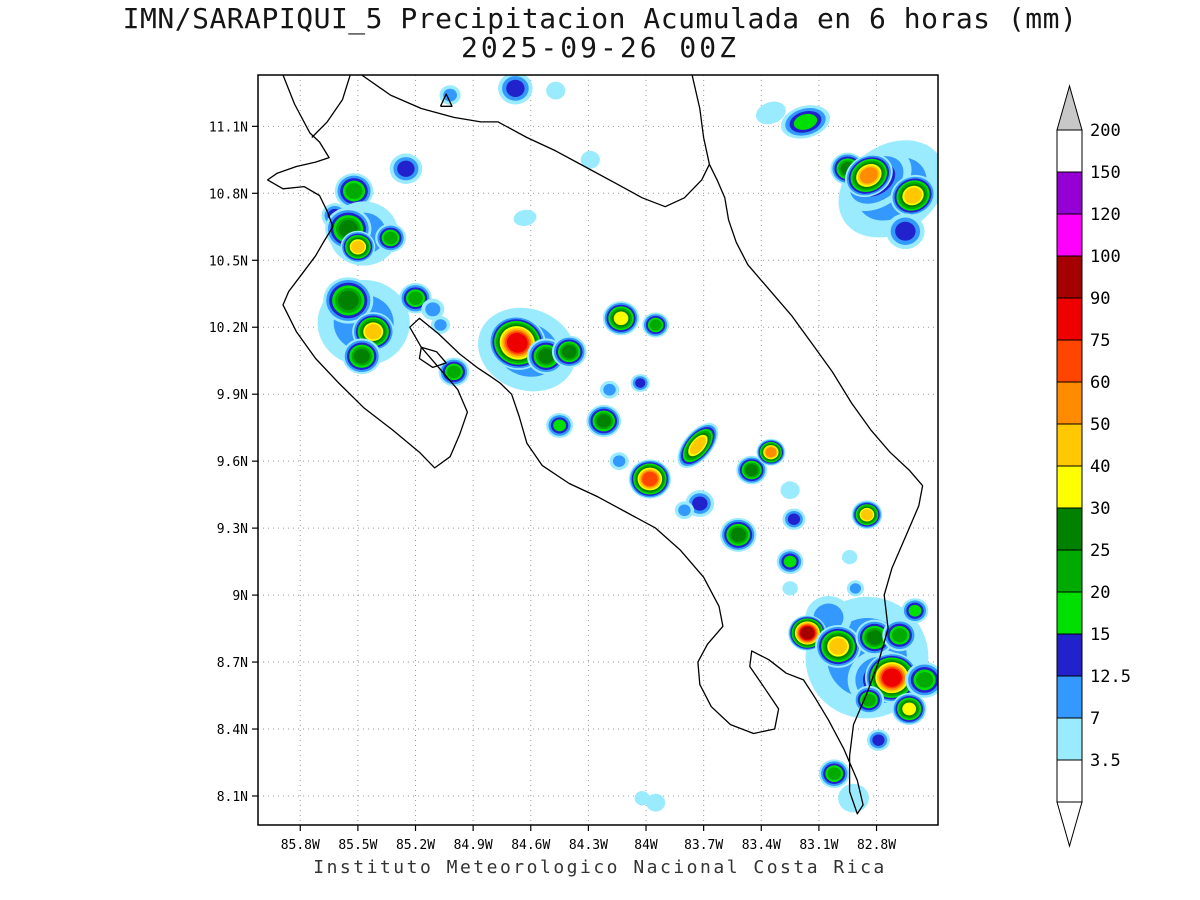 The height and width of the screenshot is (900, 1200). What do you see at coordinates (232, 395) in the screenshot?
I see `lat-tick-label: 9.9N` at bounding box center [232, 395].